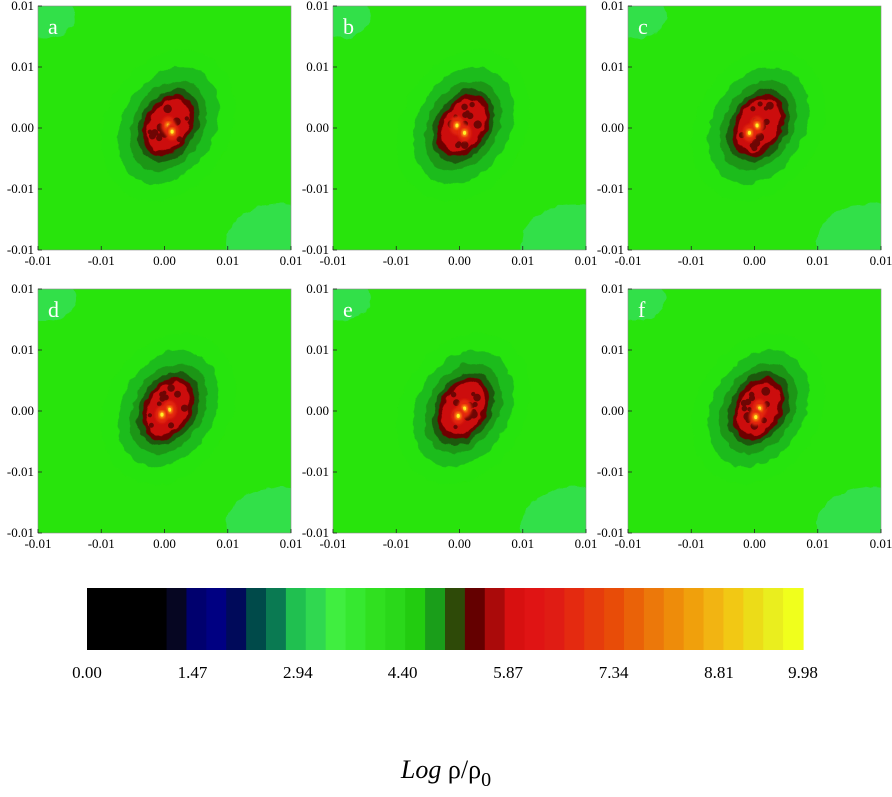  What do you see at coordinates (446, 773) in the screenshot?
I see `colorbar-label: Log ρ/ρ0` at bounding box center [446, 773].